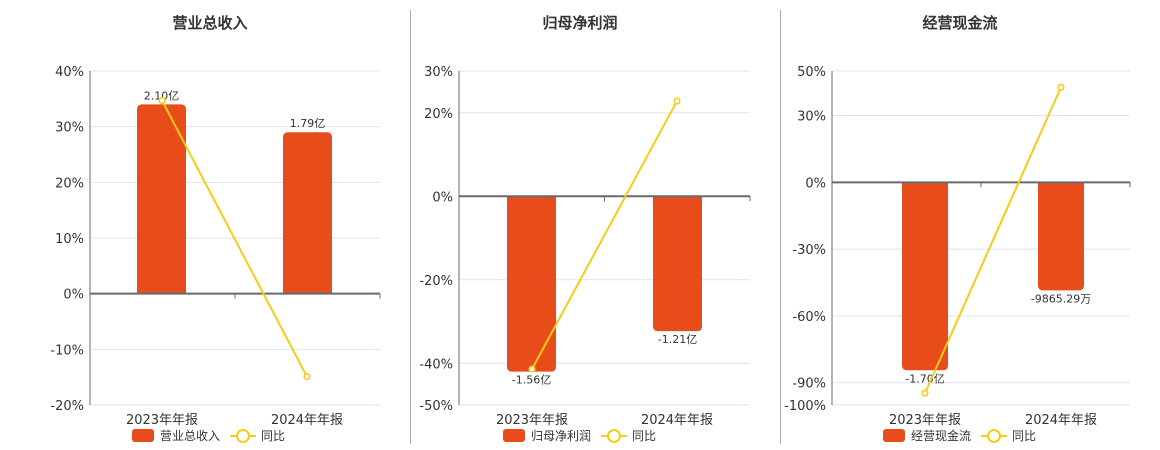 Image resolution: width=1160 pixels, height=450 pixels. What do you see at coordinates (924, 378) in the screenshot?
I see `bar-value-label: -1.70亿` at bounding box center [924, 378].